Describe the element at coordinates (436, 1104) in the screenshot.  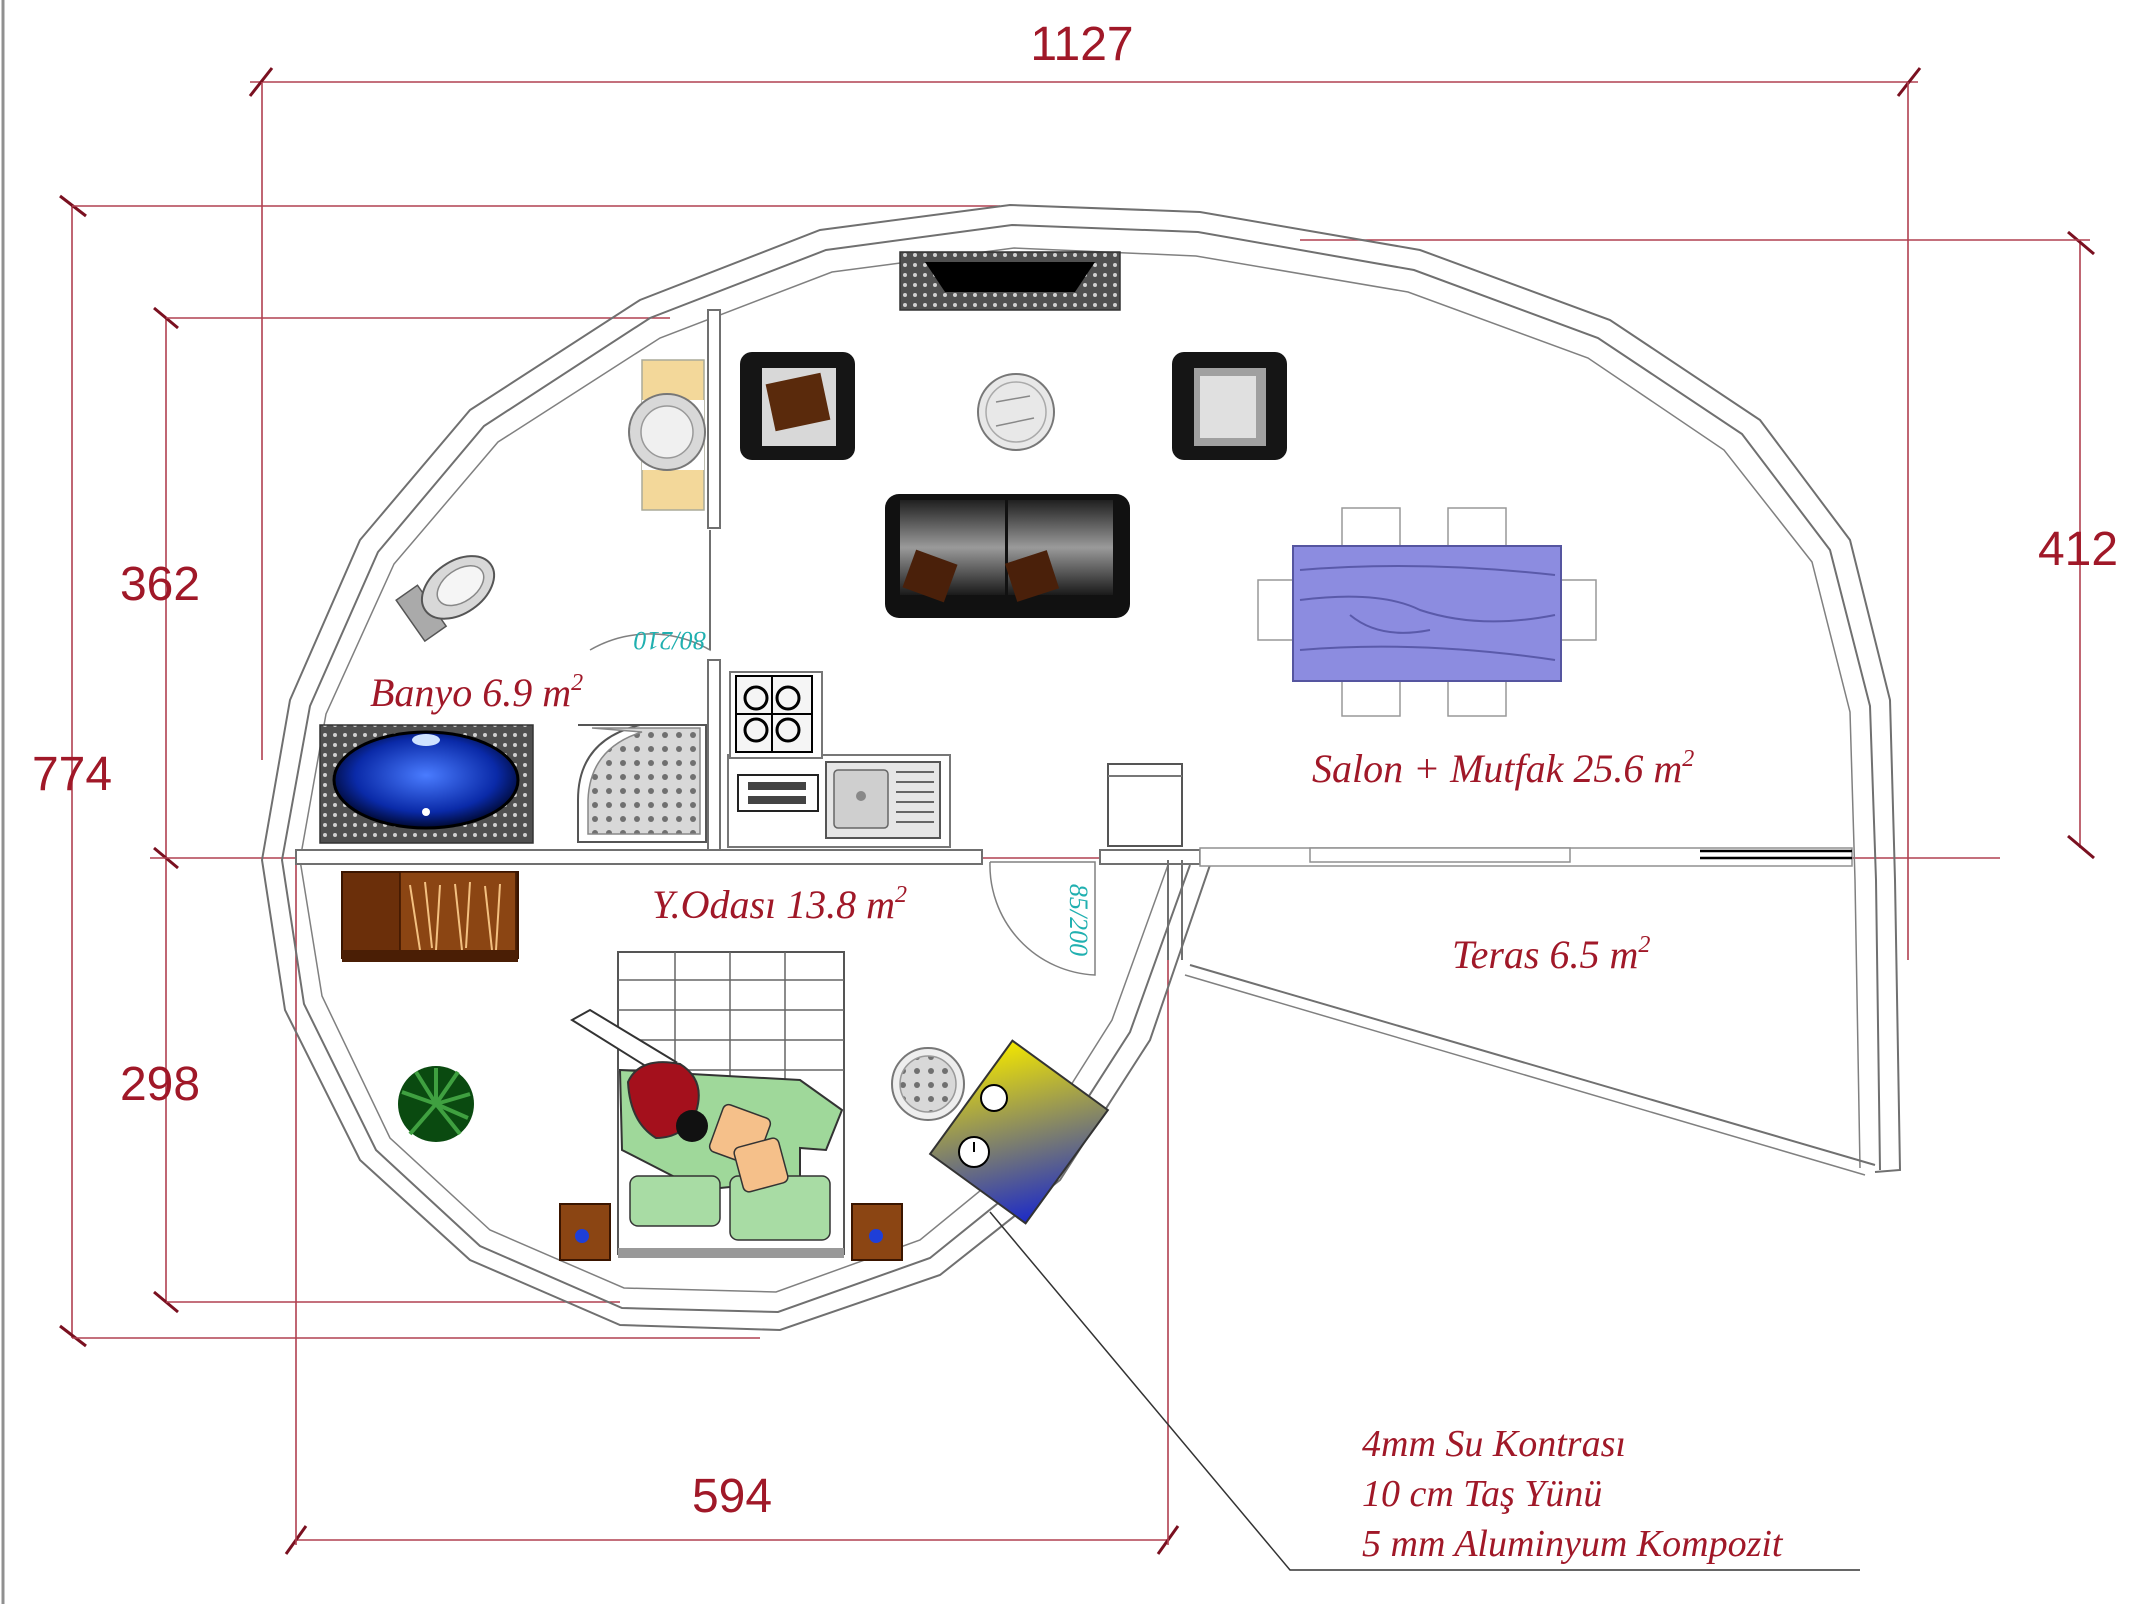
I see `plant-icon` at that location.